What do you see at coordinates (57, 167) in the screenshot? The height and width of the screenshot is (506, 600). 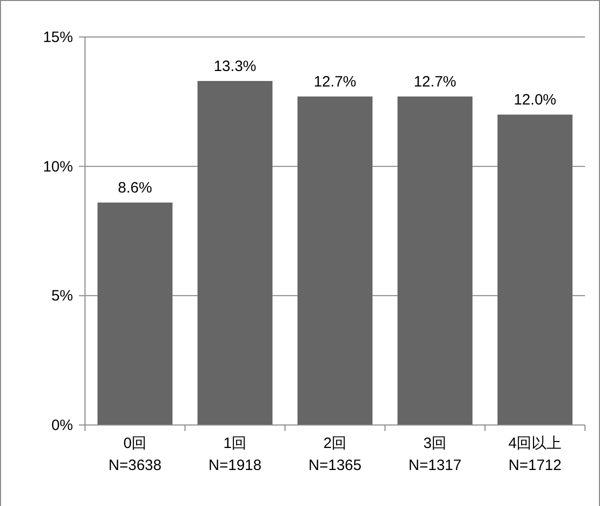 I see `y-tick-label: 10%` at bounding box center [57, 167].